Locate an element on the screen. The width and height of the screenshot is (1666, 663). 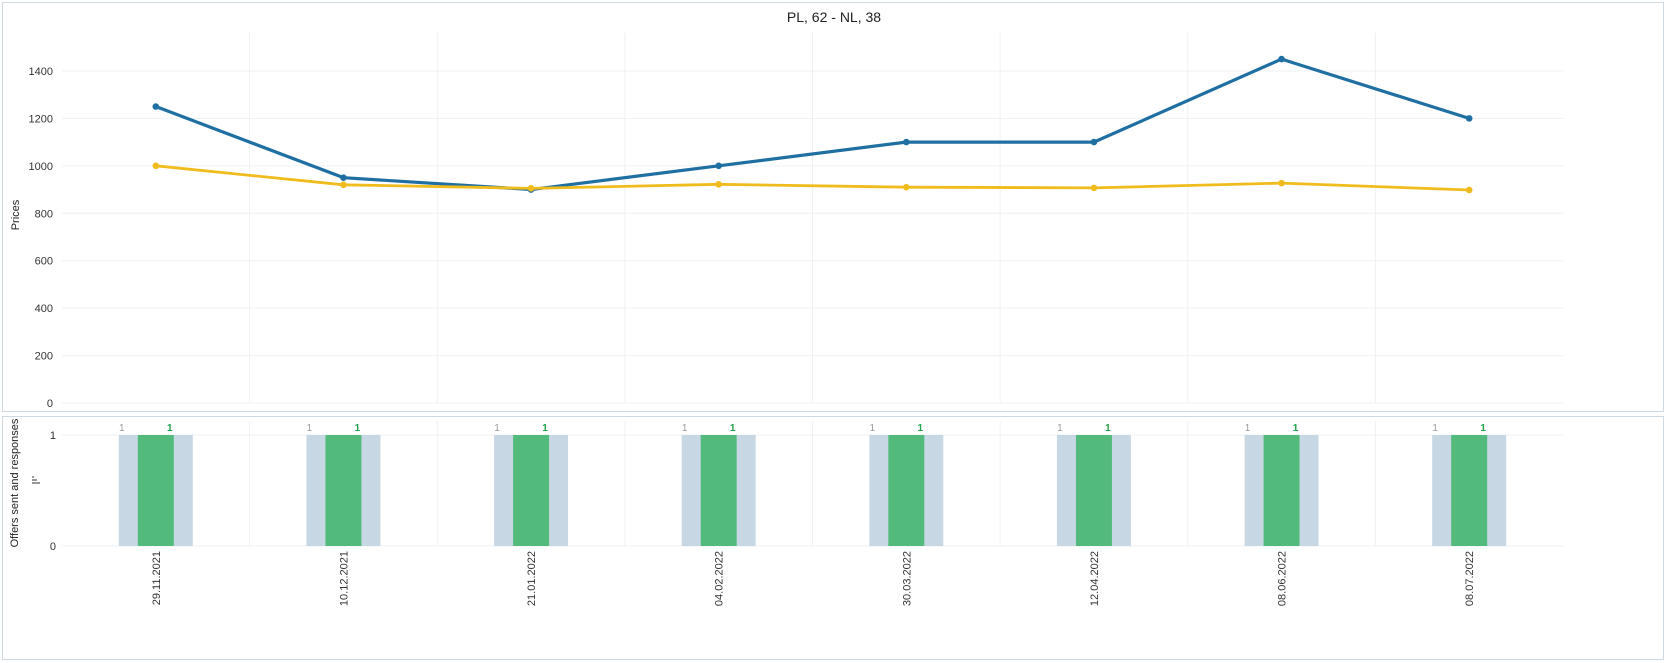
x-tick-label: 08.06.2022 is located at coordinates (1283, 578).